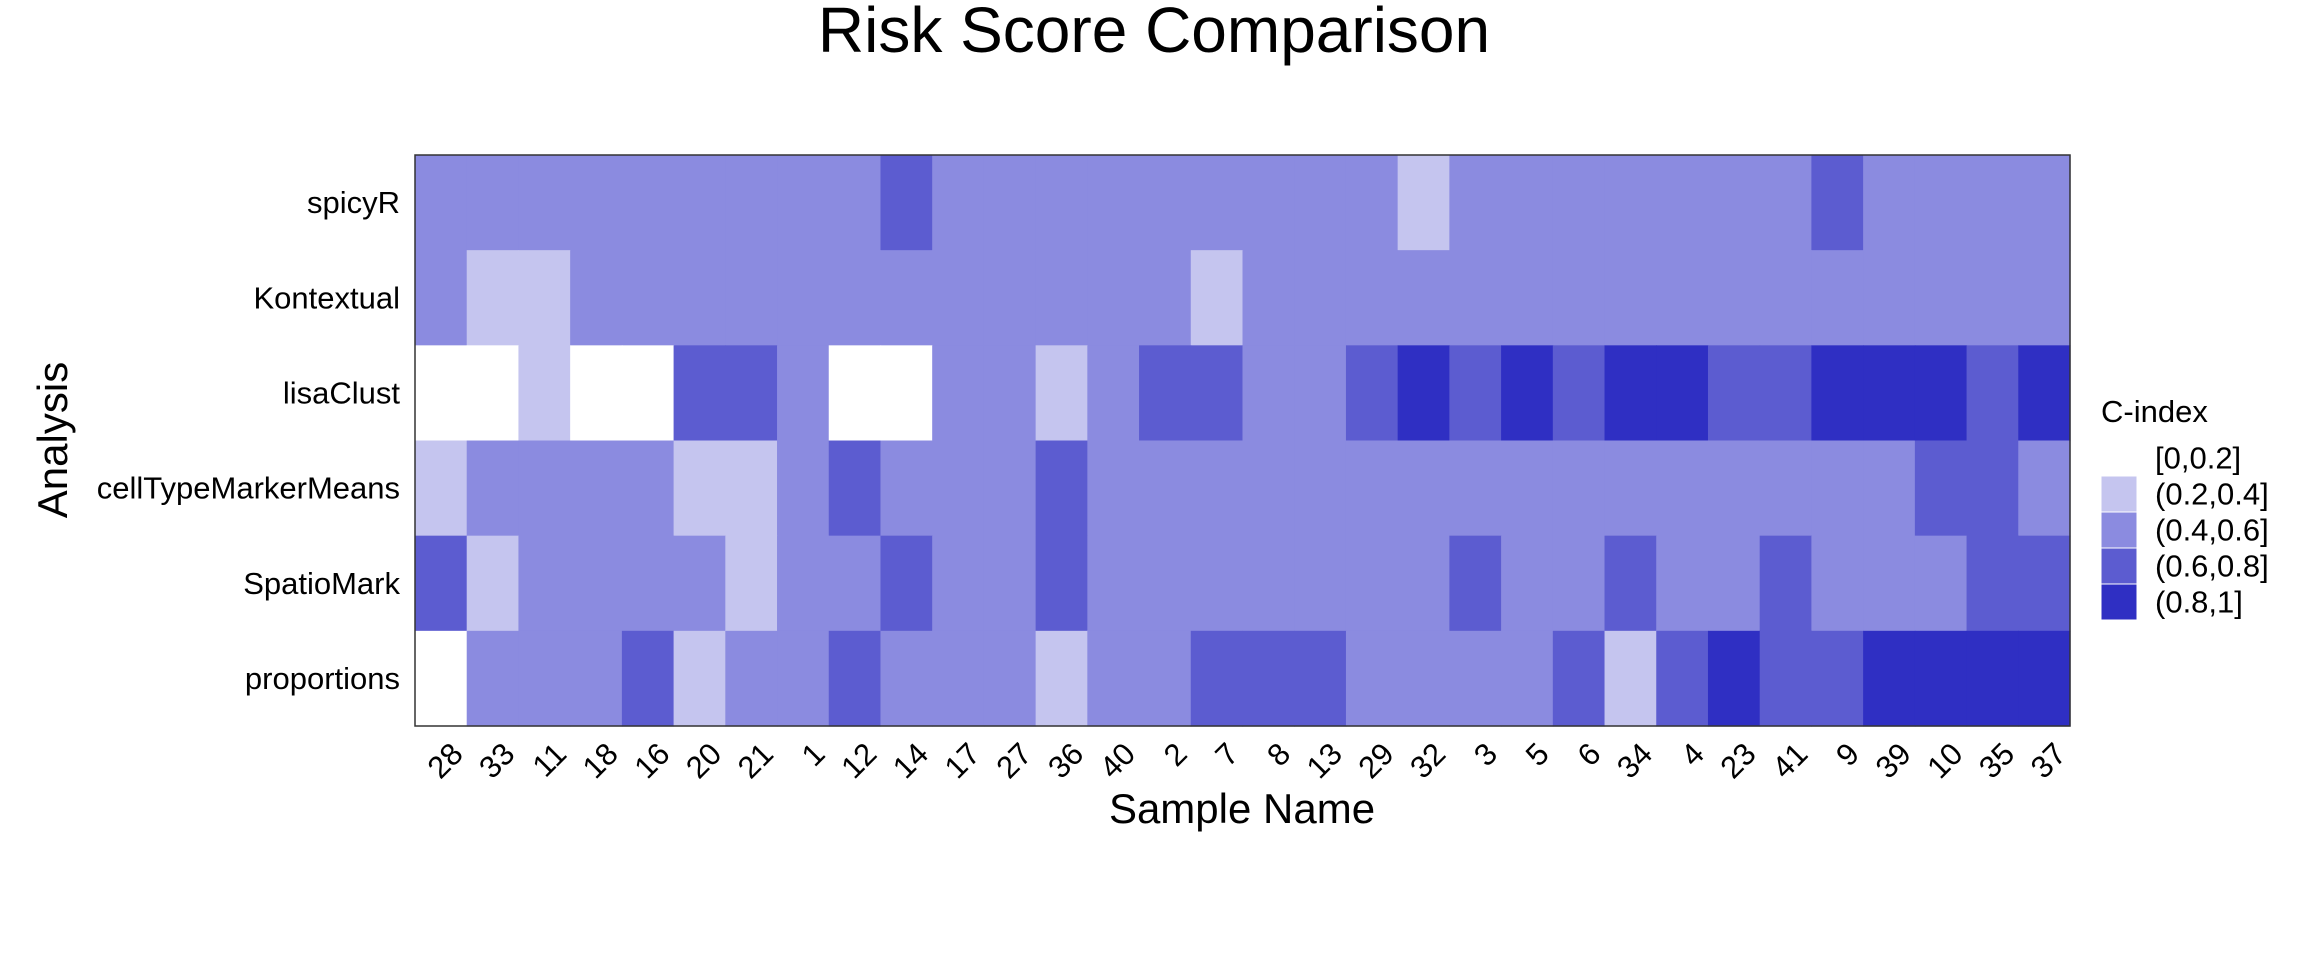  What do you see at coordinates (2048, 760) in the screenshot?
I see `x-tick-label: 37` at bounding box center [2048, 760].